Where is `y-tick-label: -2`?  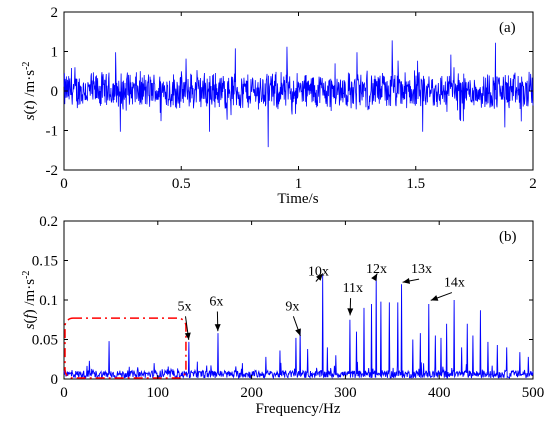
y-tick-label: -2 is located at coordinates (52, 171).